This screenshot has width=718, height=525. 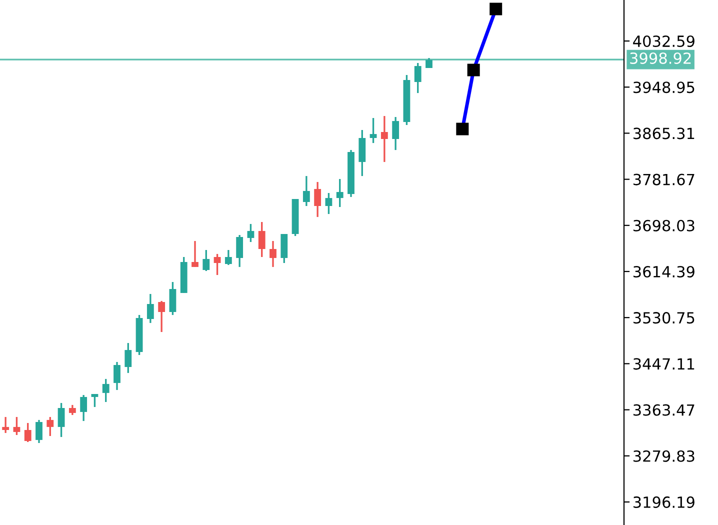 I want to click on y-tick-label: 3279.83, so click(x=664, y=456).